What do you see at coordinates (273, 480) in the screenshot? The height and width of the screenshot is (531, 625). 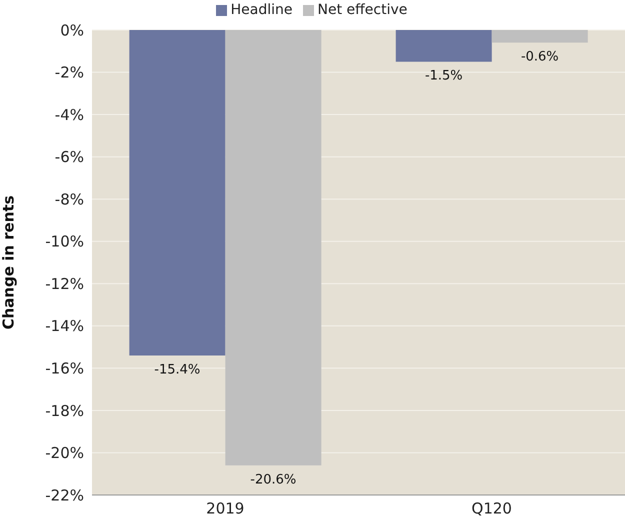 I see `data-label: -20.6%` at bounding box center [273, 480].